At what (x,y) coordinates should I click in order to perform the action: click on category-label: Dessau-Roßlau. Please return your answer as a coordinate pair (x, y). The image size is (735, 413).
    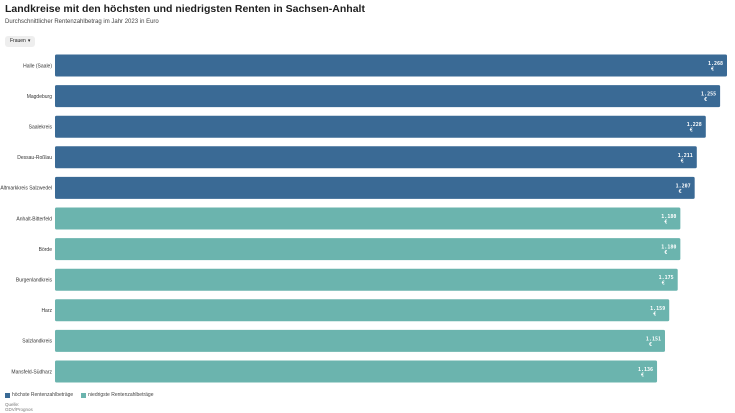
    Looking at the image, I should click on (34, 158).